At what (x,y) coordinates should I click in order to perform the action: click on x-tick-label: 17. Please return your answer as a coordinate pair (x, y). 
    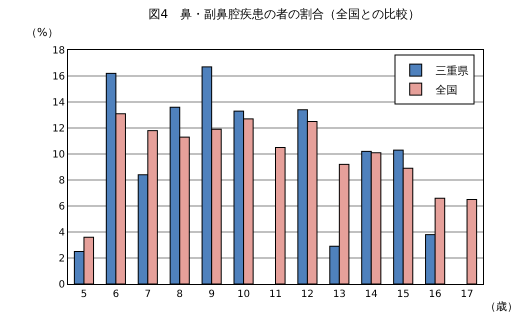
    Looking at the image, I should click on (467, 294).